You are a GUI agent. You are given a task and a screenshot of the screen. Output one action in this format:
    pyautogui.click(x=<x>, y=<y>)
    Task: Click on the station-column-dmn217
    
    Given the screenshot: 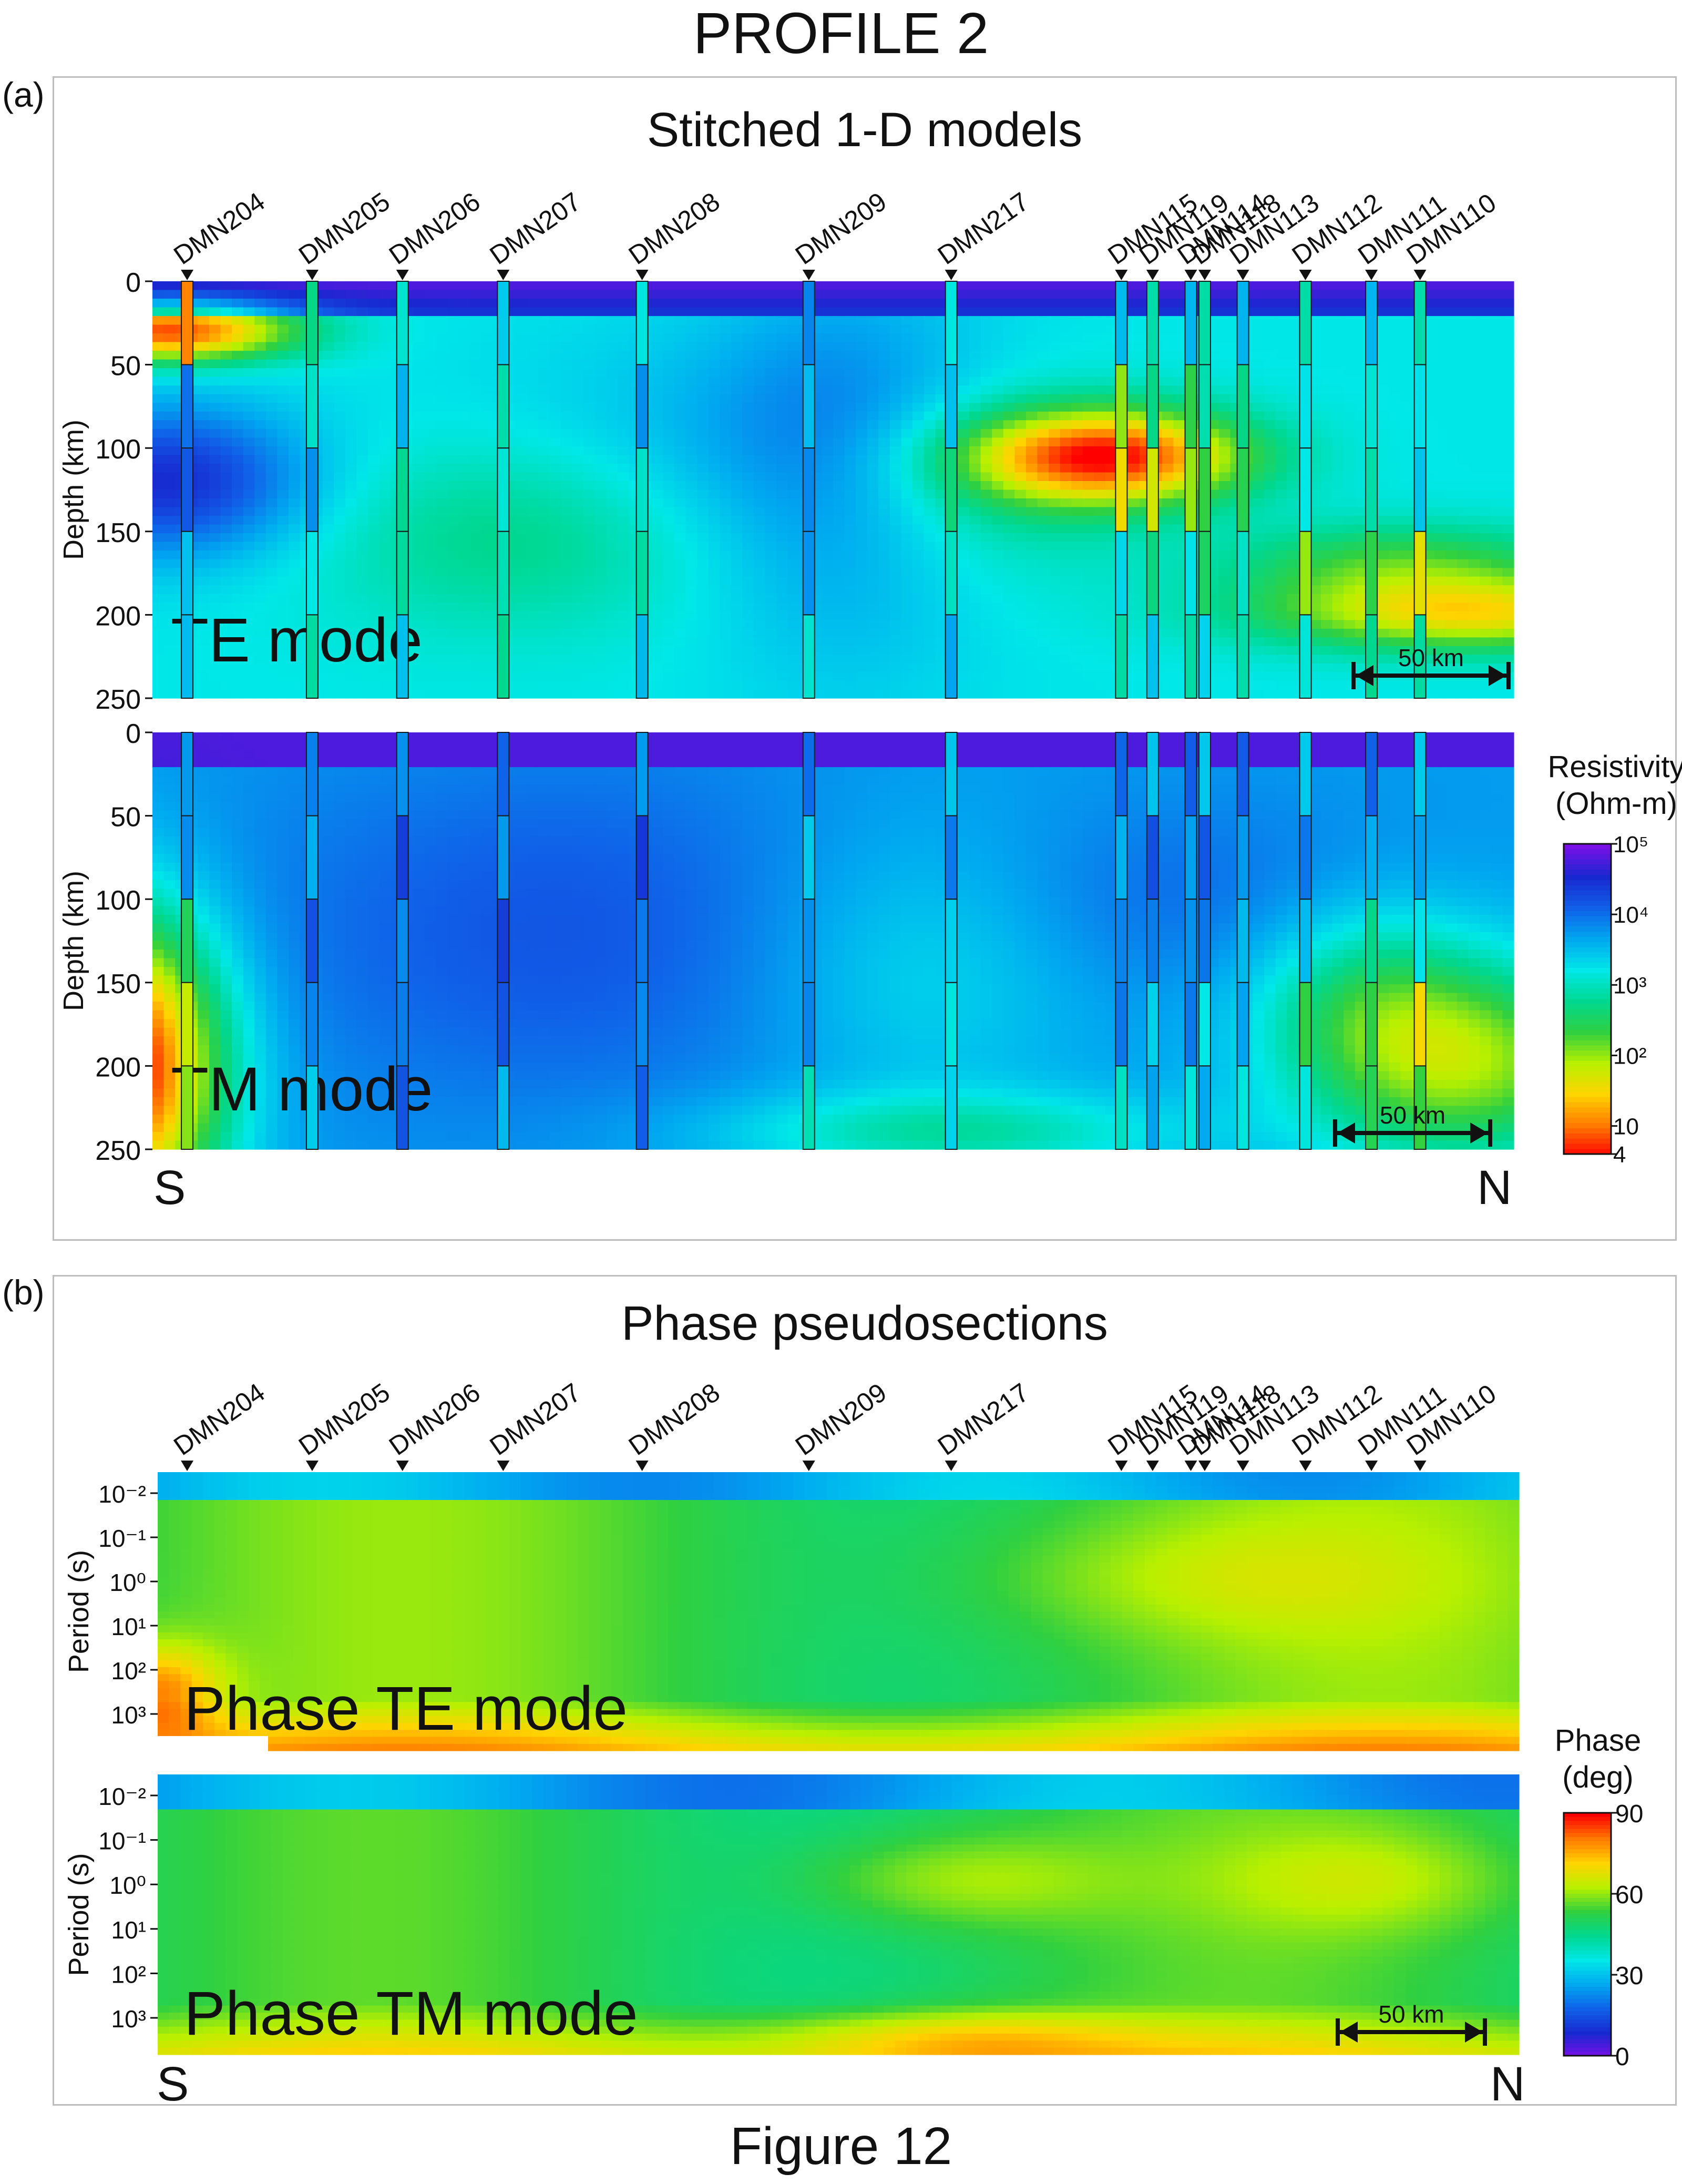 What is the action you would take?
    pyautogui.click(x=951, y=490)
    